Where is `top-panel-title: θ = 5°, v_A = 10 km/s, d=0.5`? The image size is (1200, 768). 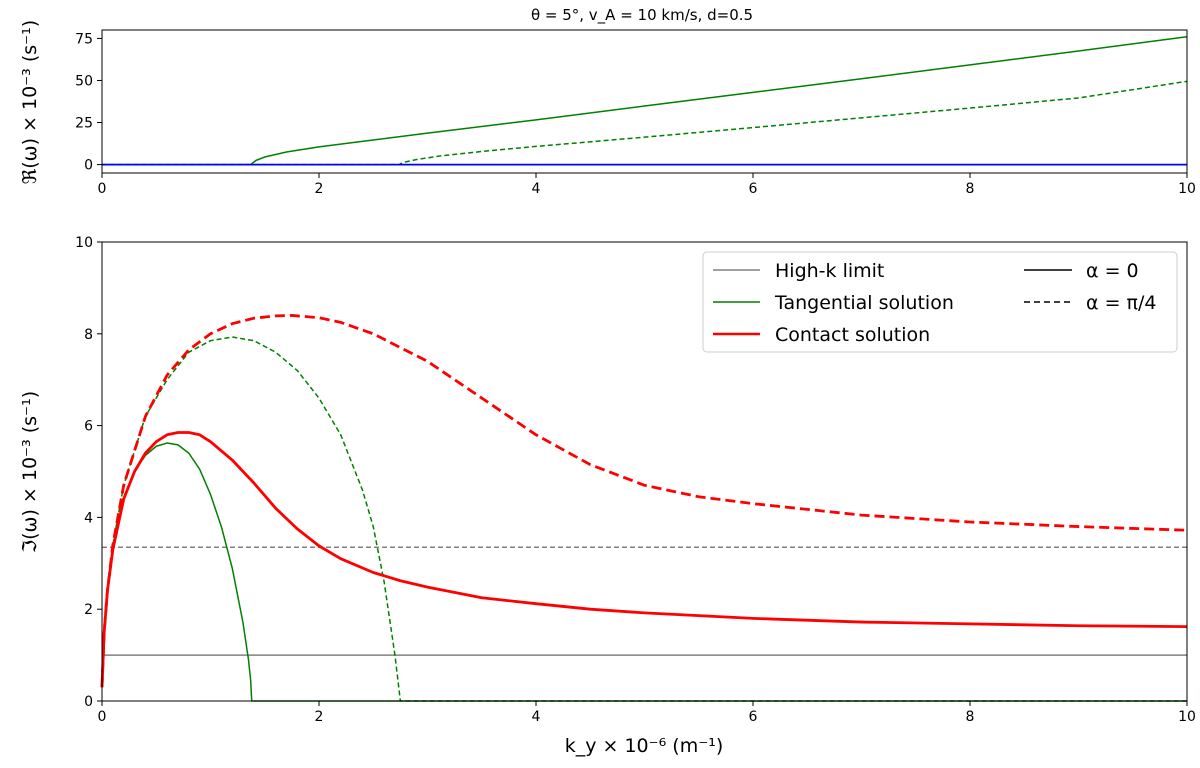 top-panel-title: θ = 5°, v_A = 10 km/s, d=0.5 is located at coordinates (642, 15).